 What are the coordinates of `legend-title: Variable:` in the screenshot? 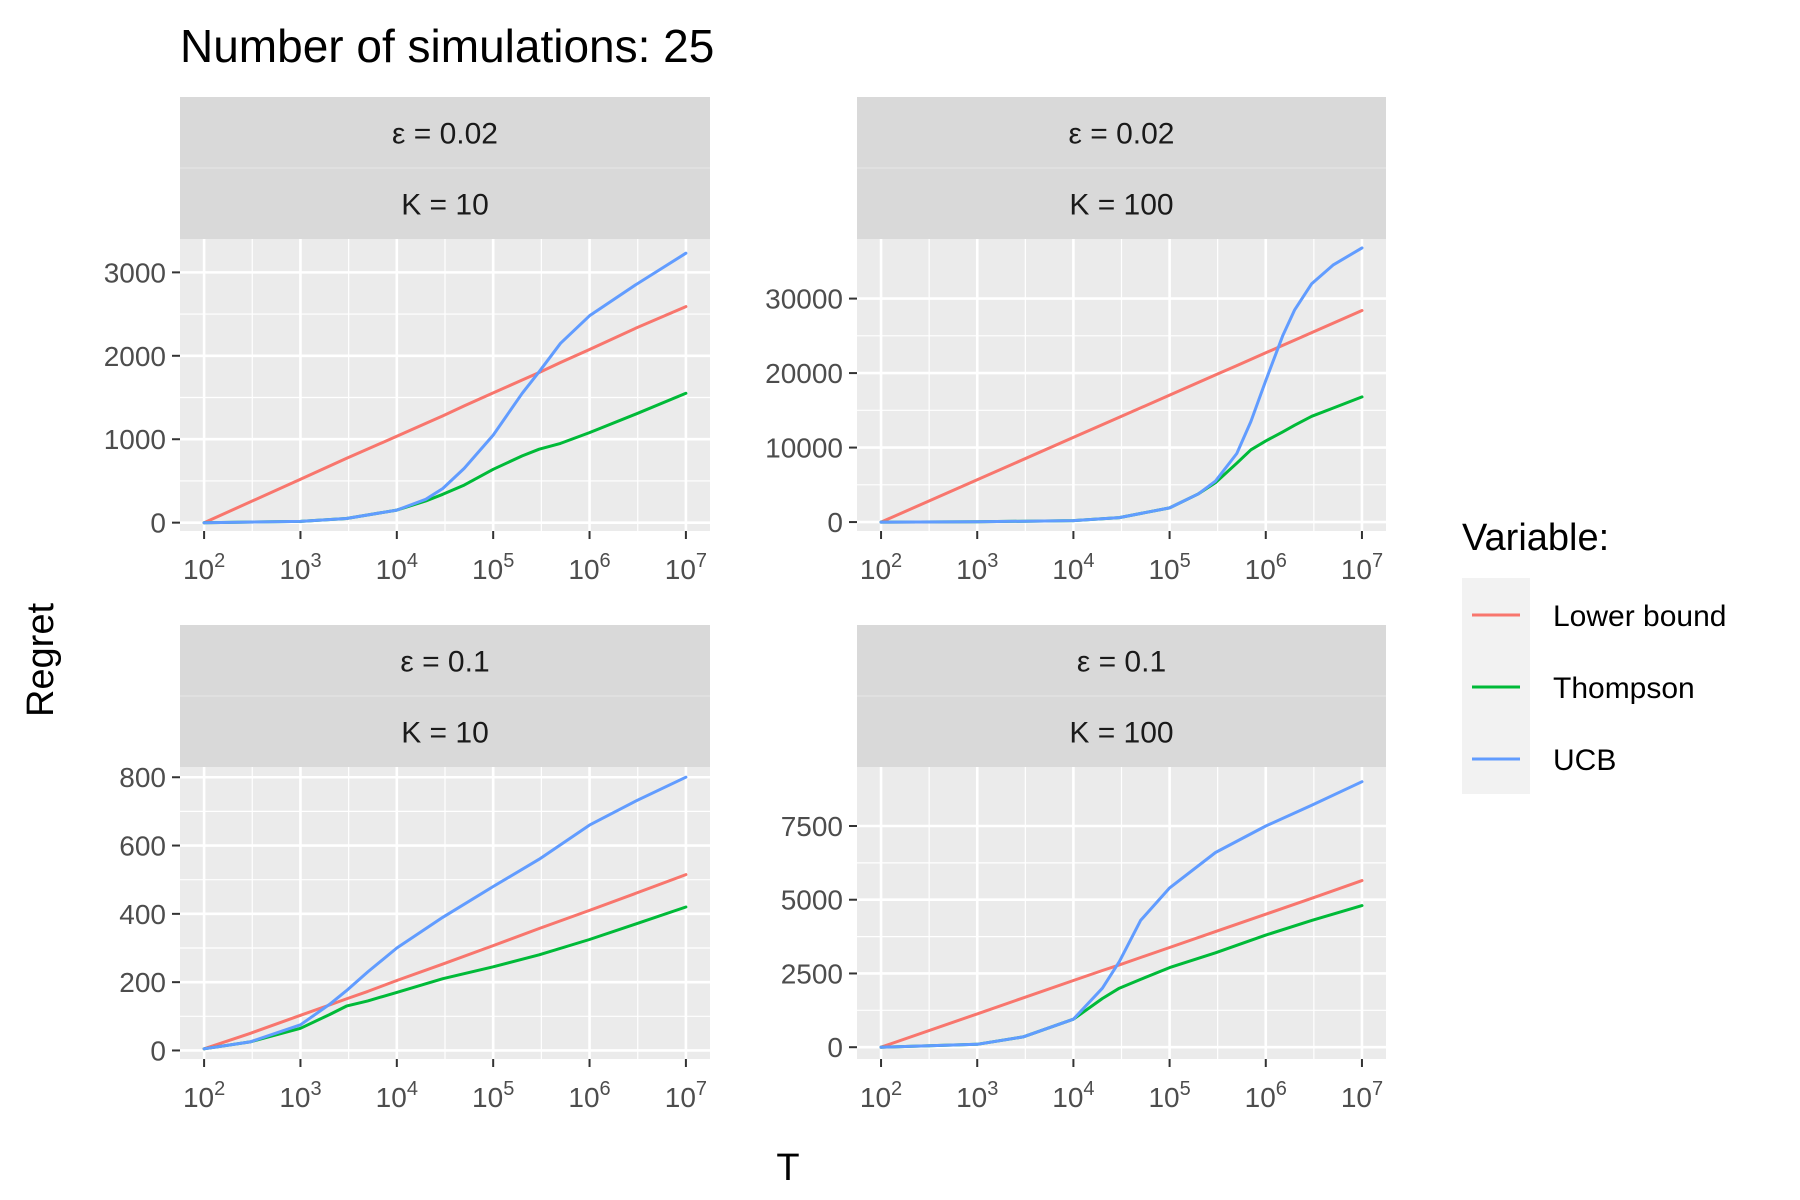 It's located at (1535, 538).